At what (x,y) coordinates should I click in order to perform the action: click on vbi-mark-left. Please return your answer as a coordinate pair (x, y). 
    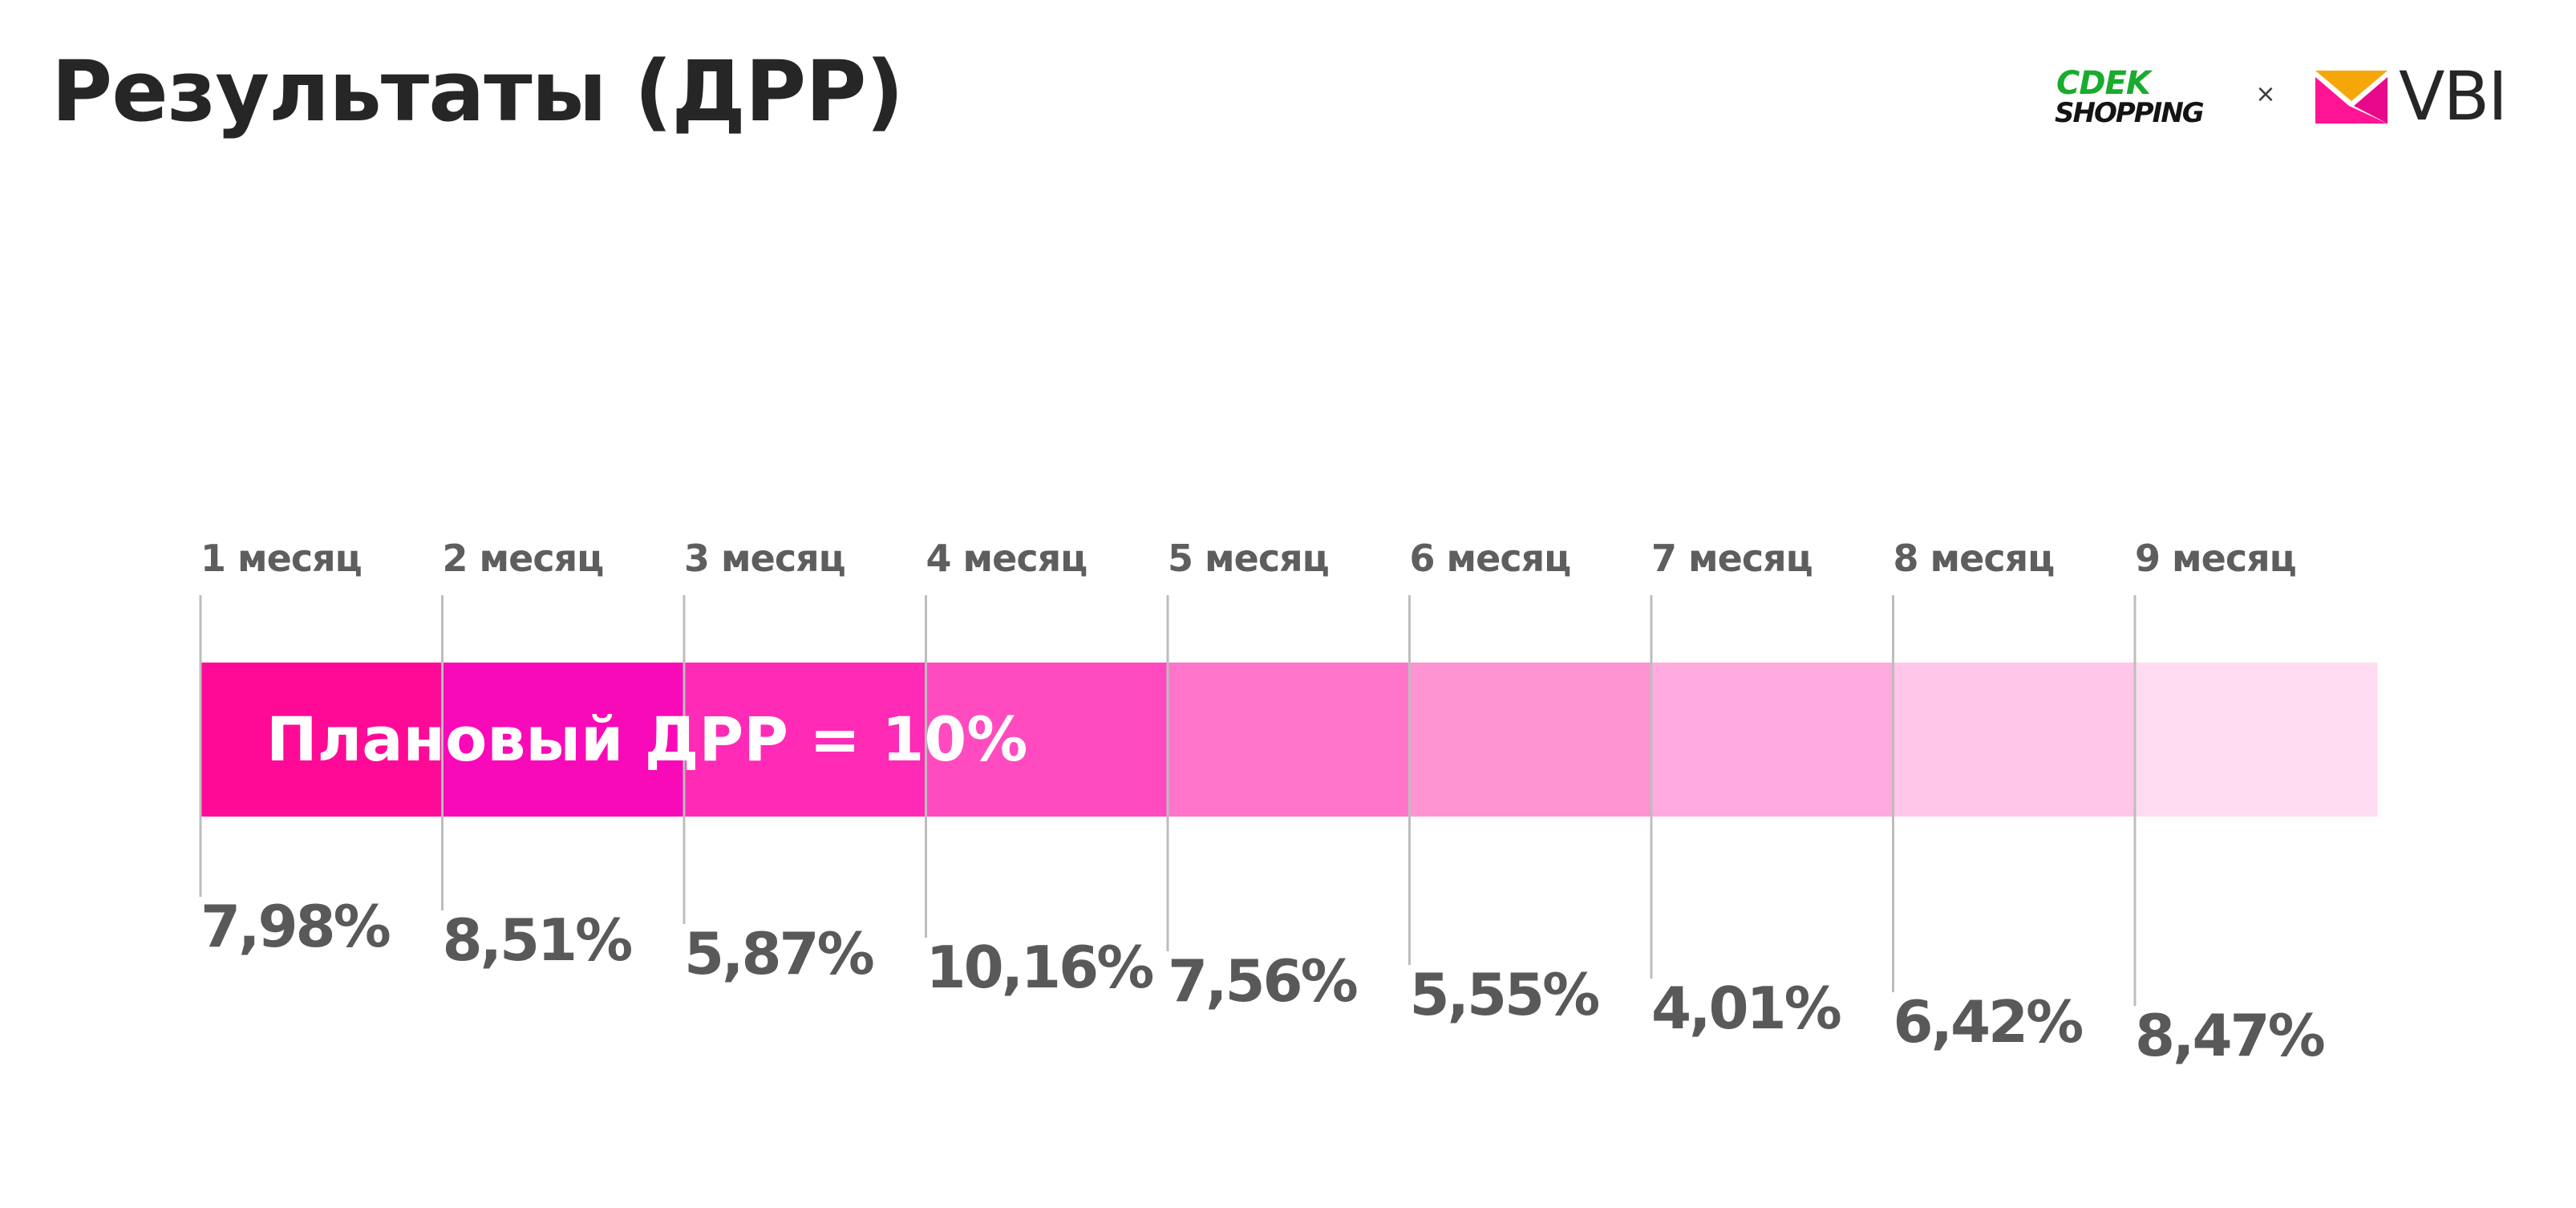
    Looking at the image, I should click on (2351, 101).